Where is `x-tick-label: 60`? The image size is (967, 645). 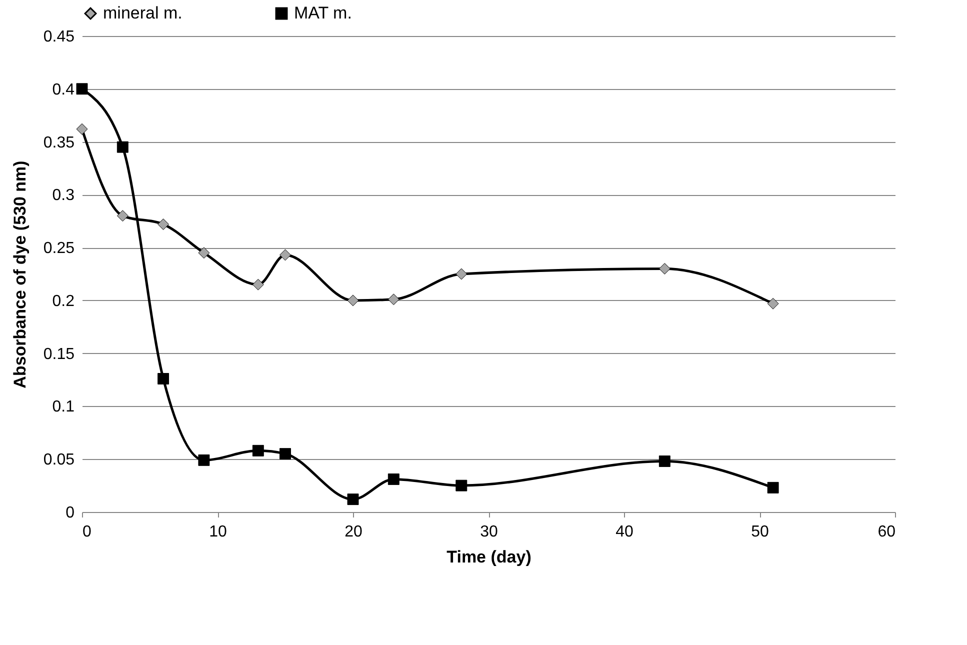
x-tick-label: 60 is located at coordinates (887, 532).